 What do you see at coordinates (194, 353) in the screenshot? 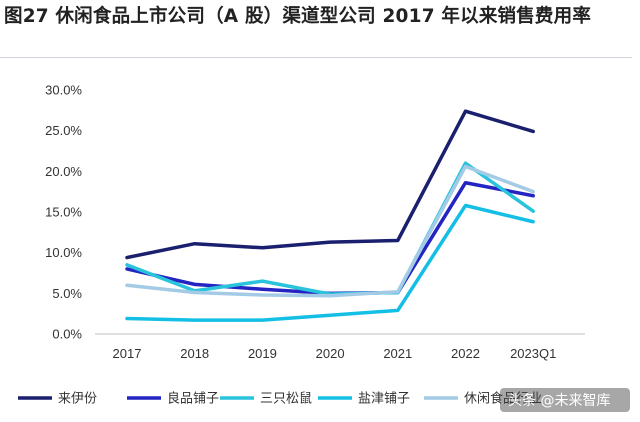
I see `x-tick-label: 2018` at bounding box center [194, 353].